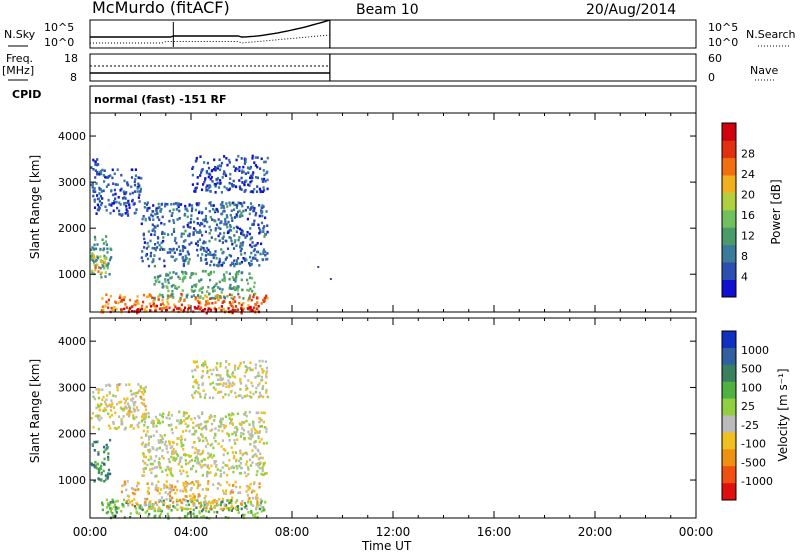  I want to click on x-tick-label: 16:00, so click(494, 532).